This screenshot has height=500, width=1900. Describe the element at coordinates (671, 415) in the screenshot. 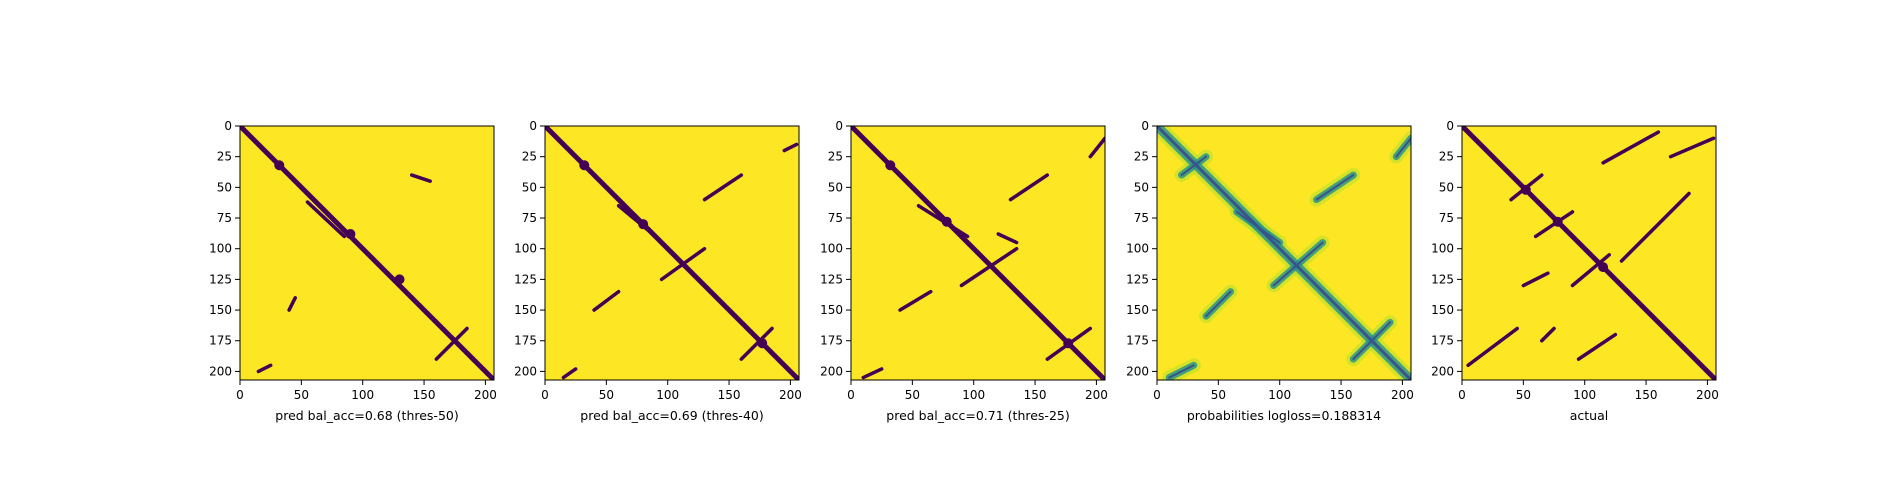

I see `panel-xlabel: pred bal_acc=0.69 (thres-40)` at that location.